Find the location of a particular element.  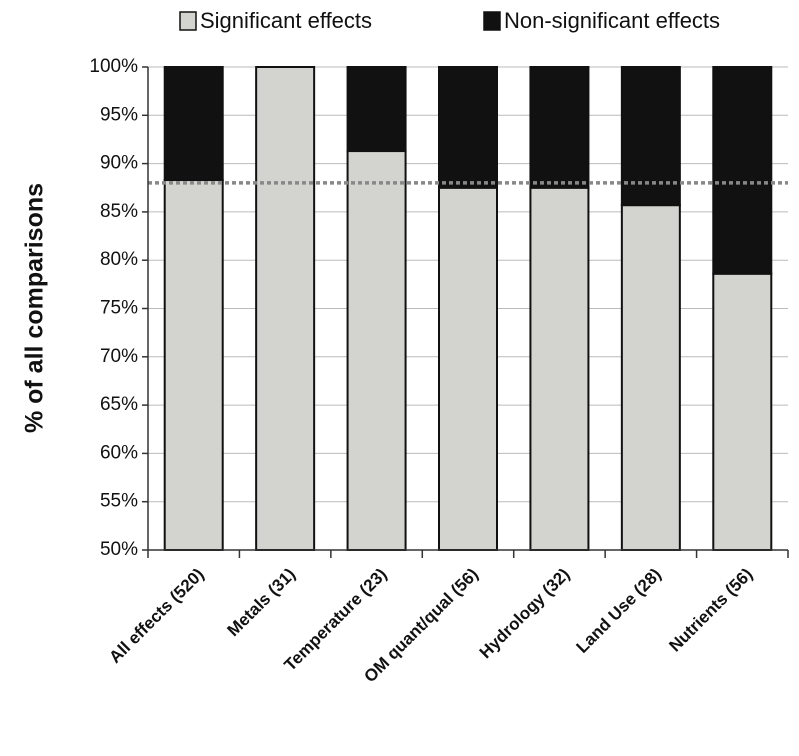

y-tick-label: 70% is located at coordinates (119, 356).